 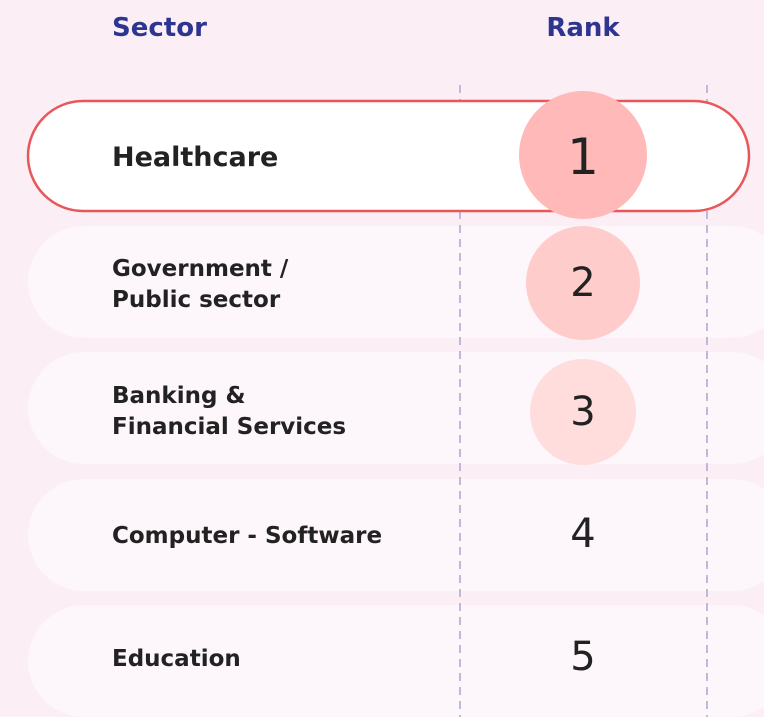 I want to click on sector-line: Financial Services, so click(x=229, y=427).